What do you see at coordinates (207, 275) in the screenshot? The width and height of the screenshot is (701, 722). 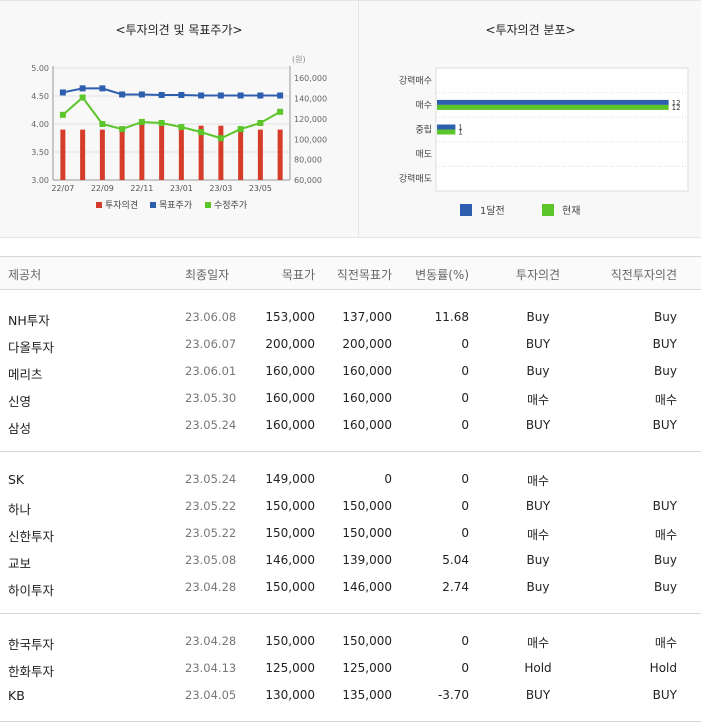 I see `header-date: 최종일자` at bounding box center [207, 275].